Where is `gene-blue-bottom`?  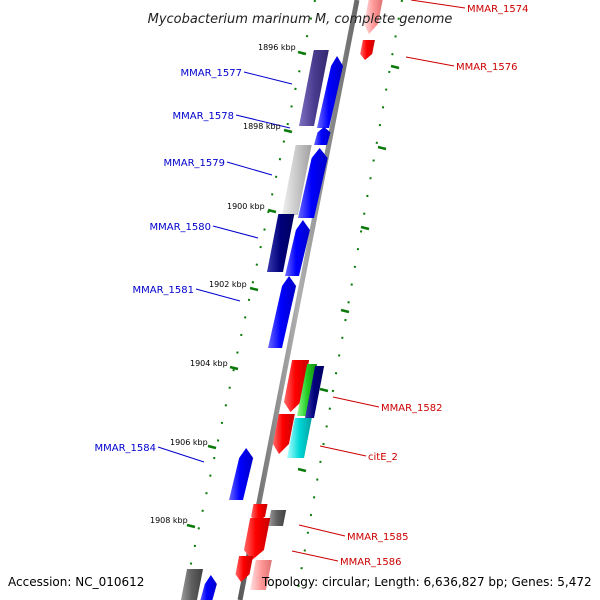
gene-blue-bottom is located at coordinates (208, 587).